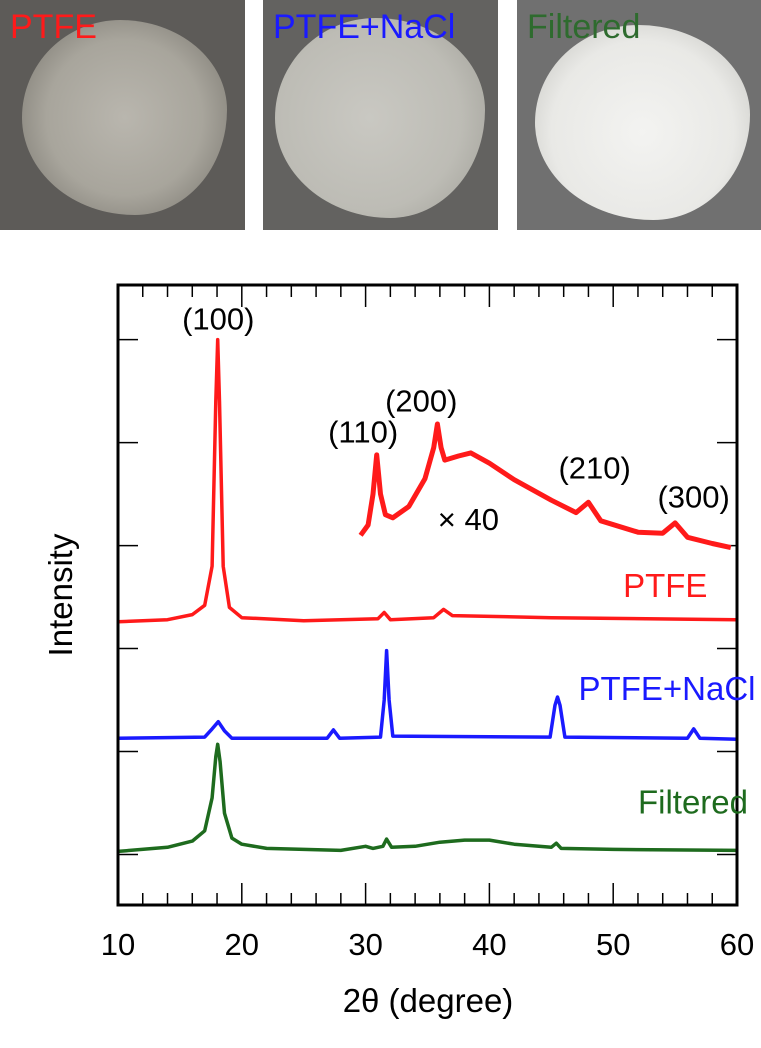 This screenshot has width=761, height=1048. Describe the element at coordinates (364, 27) in the screenshot. I see `photo-label-ptfe-nacl: PTFE+NaCl` at that location.